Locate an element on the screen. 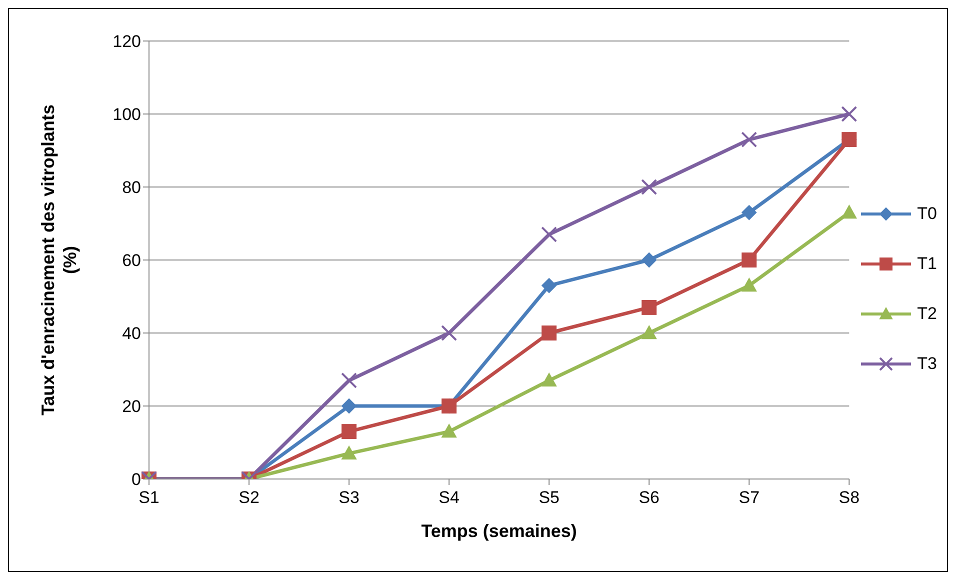 This screenshot has width=958, height=580. x-tick-label: S4 is located at coordinates (449, 498).